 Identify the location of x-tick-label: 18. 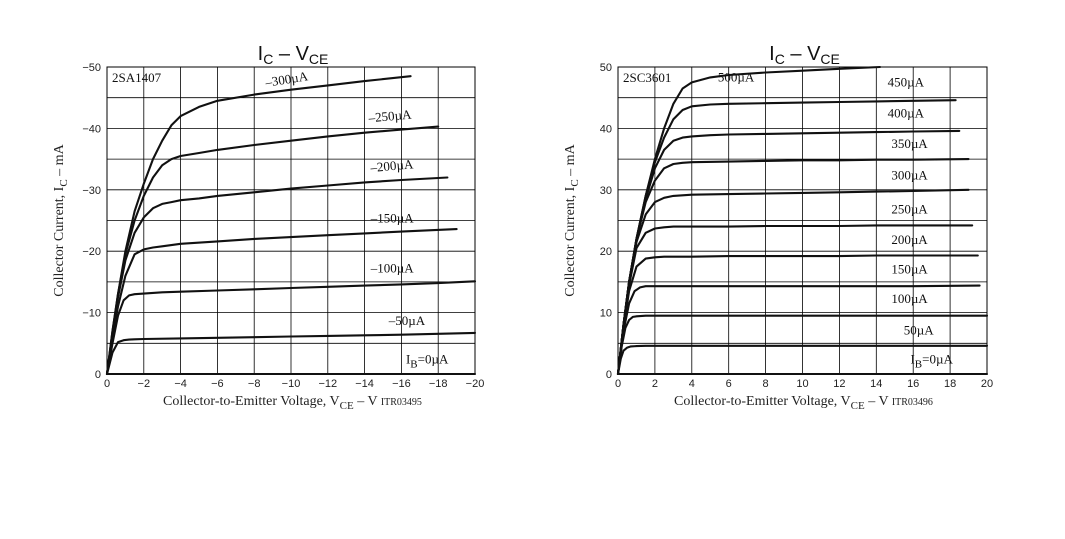
(950, 384).